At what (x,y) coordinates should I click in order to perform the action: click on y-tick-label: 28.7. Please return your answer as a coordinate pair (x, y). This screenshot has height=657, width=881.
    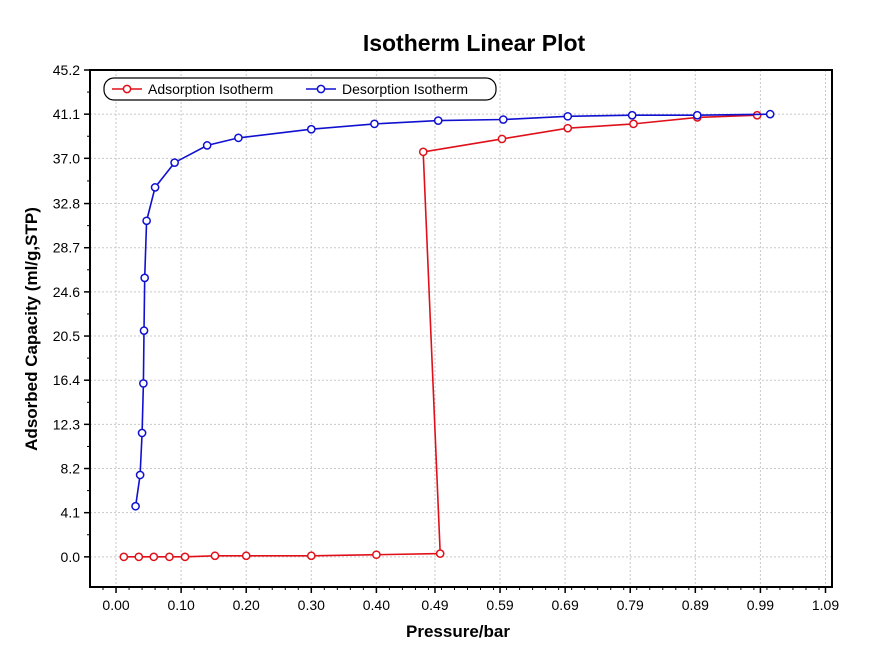
    Looking at the image, I should click on (66, 248).